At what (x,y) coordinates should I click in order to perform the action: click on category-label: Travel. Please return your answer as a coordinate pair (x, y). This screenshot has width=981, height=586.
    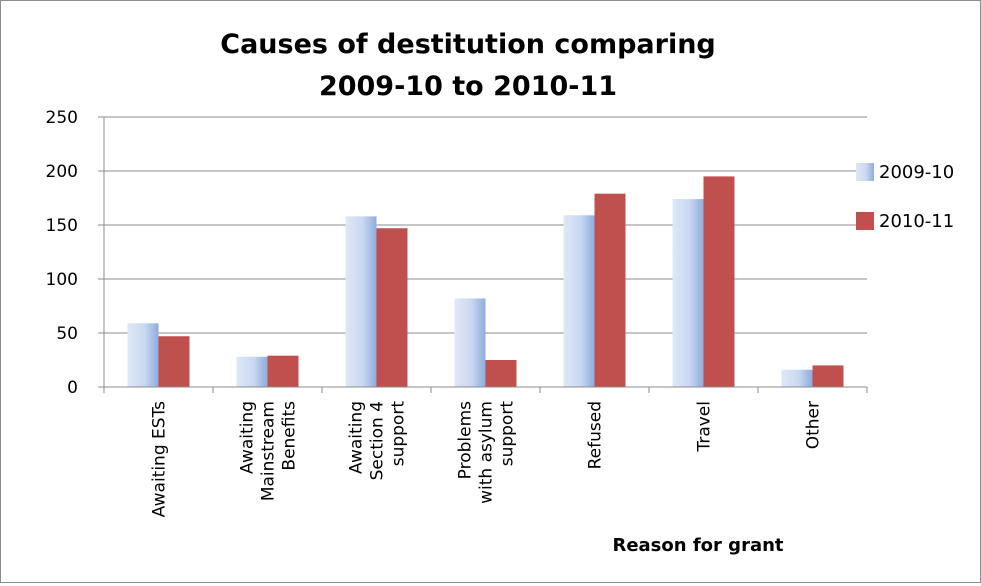
    Looking at the image, I should click on (705, 427).